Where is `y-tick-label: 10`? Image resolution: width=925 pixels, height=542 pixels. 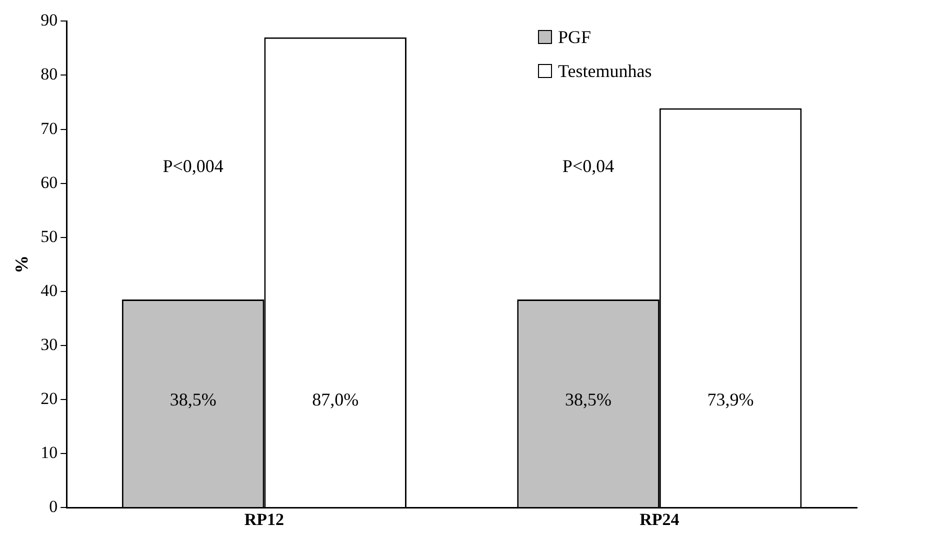 y-tick-label: 10 is located at coordinates (49, 452).